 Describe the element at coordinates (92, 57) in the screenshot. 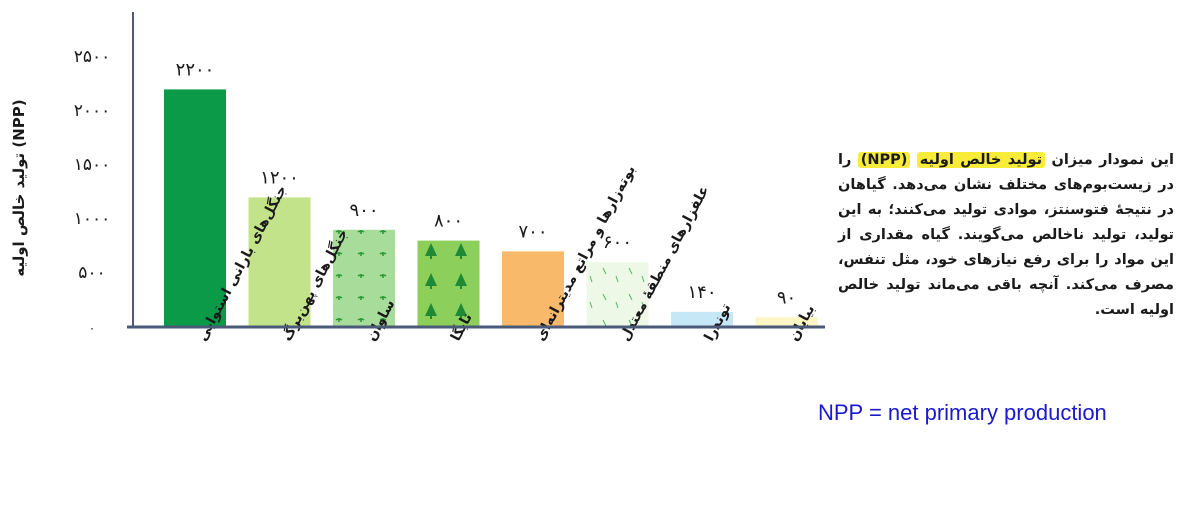

I see `y-tick-label: ۲۵۰۰` at that location.